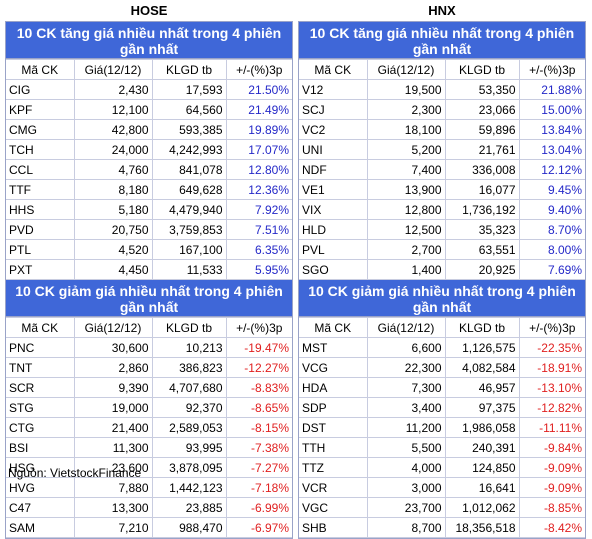 This screenshot has height=539, width=592. What do you see at coordinates (406, 149) in the screenshot?
I see `price-cell: 5,200` at bounding box center [406, 149].